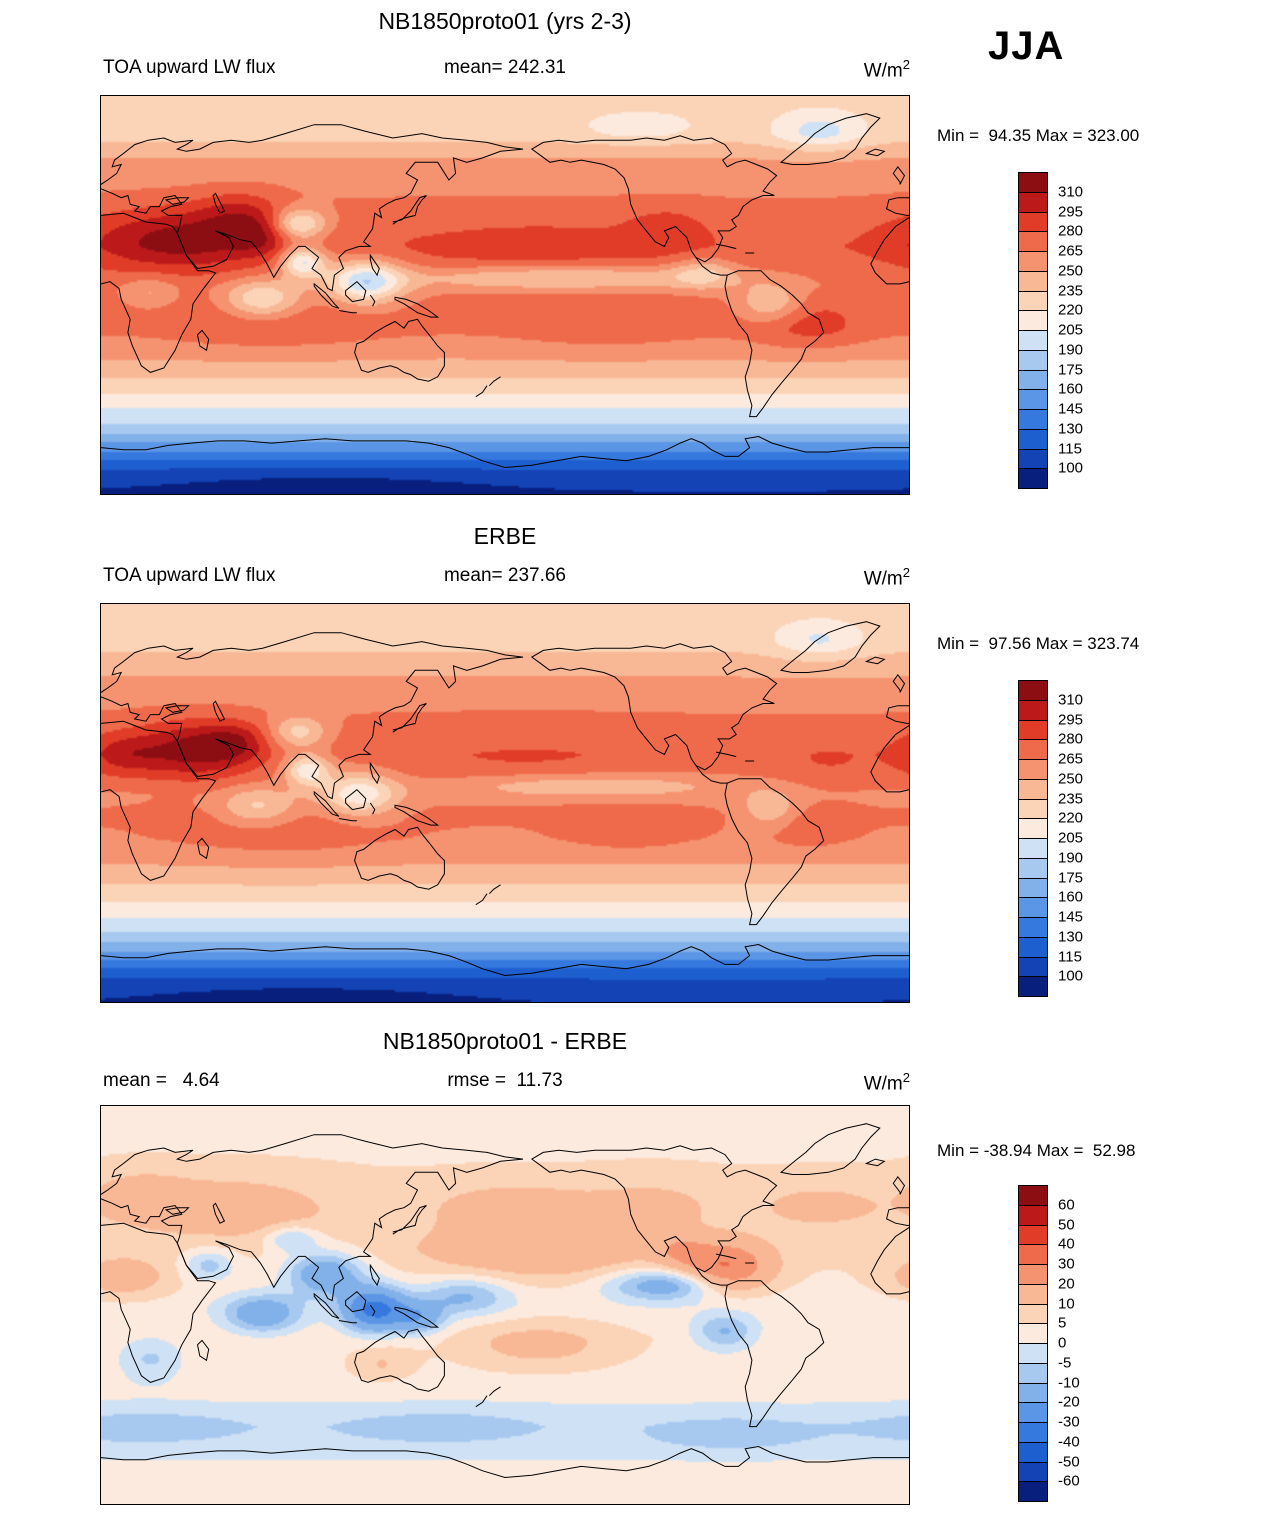  What do you see at coordinates (1049, 1343) in the screenshot?
I see `panel3-colorbar: 60 50 40 30 20 10 5 0 -5 -10 -20 -30 -40 -50 -60` at bounding box center [1049, 1343].